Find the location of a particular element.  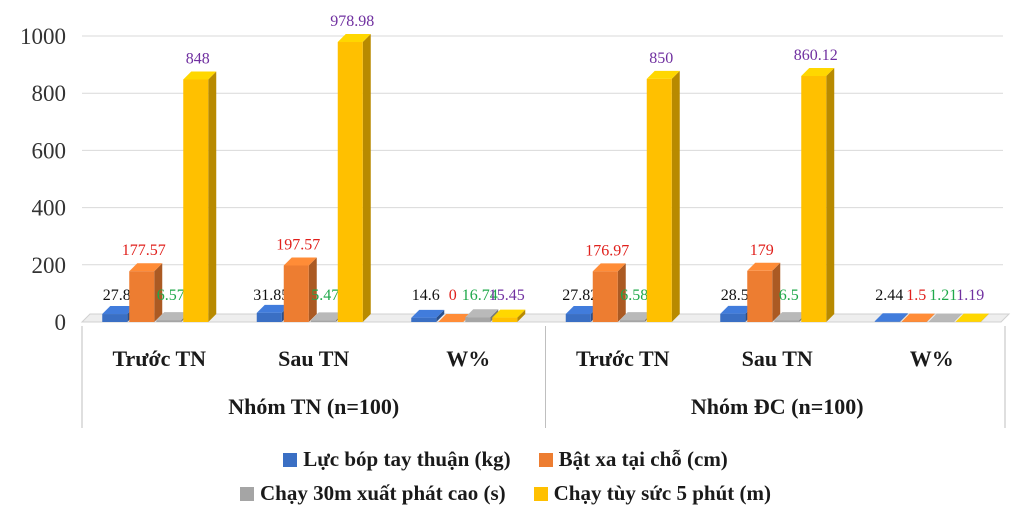

data-label: 16.74 is located at coordinates (480, 295).